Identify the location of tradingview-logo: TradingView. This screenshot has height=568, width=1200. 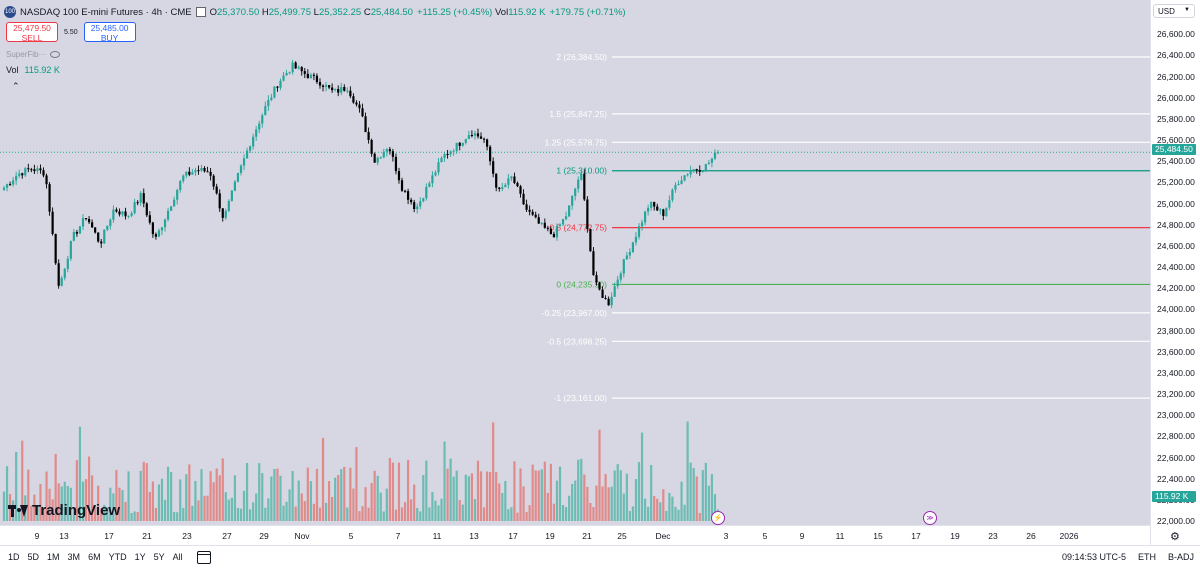
(64, 510).